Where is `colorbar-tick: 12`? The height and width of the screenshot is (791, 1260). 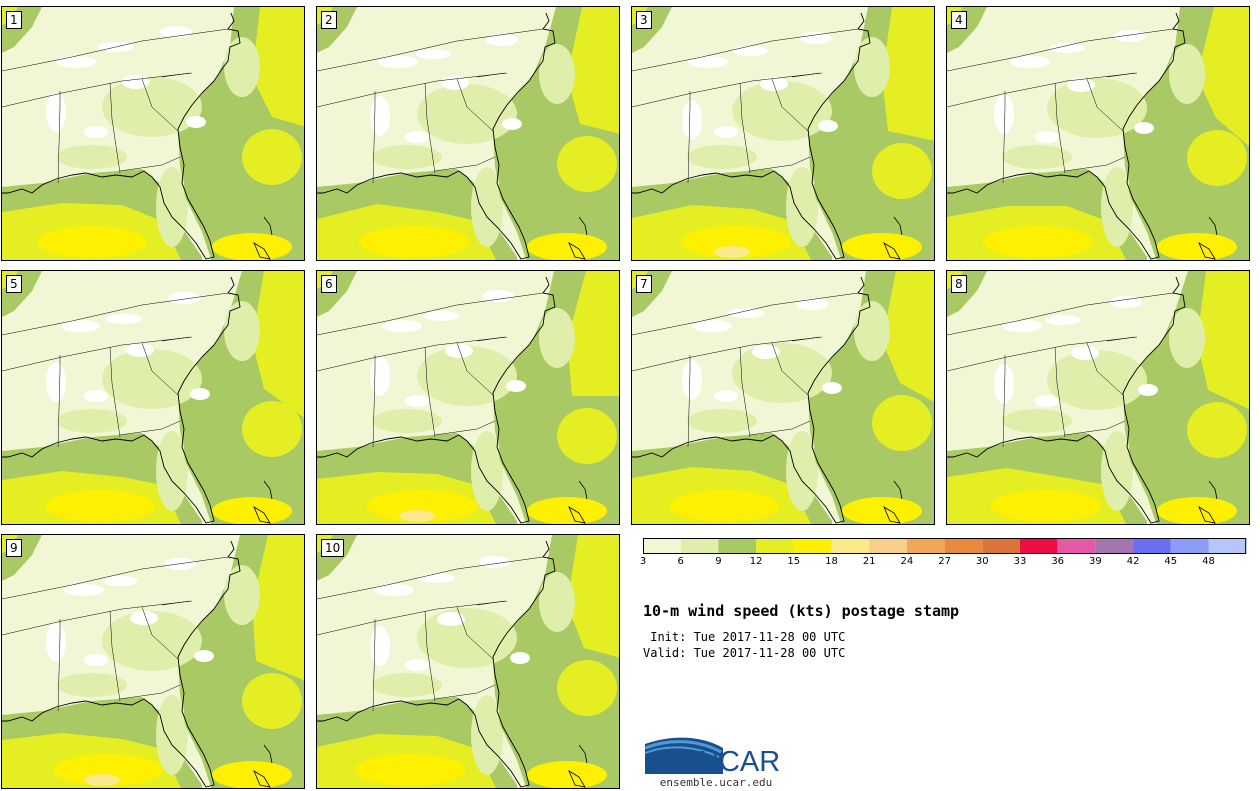
colorbar-tick: 12 is located at coordinates (756, 561).